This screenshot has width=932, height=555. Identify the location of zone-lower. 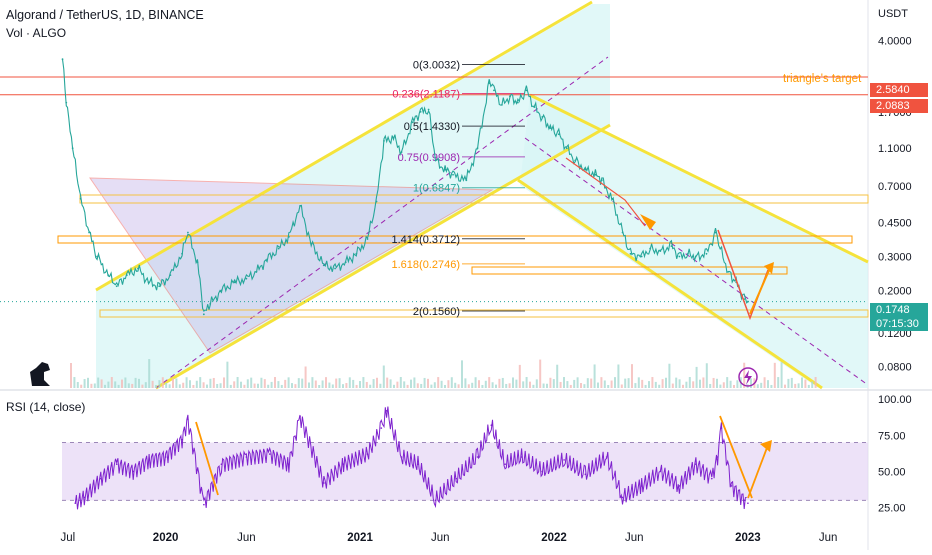
(484, 313).